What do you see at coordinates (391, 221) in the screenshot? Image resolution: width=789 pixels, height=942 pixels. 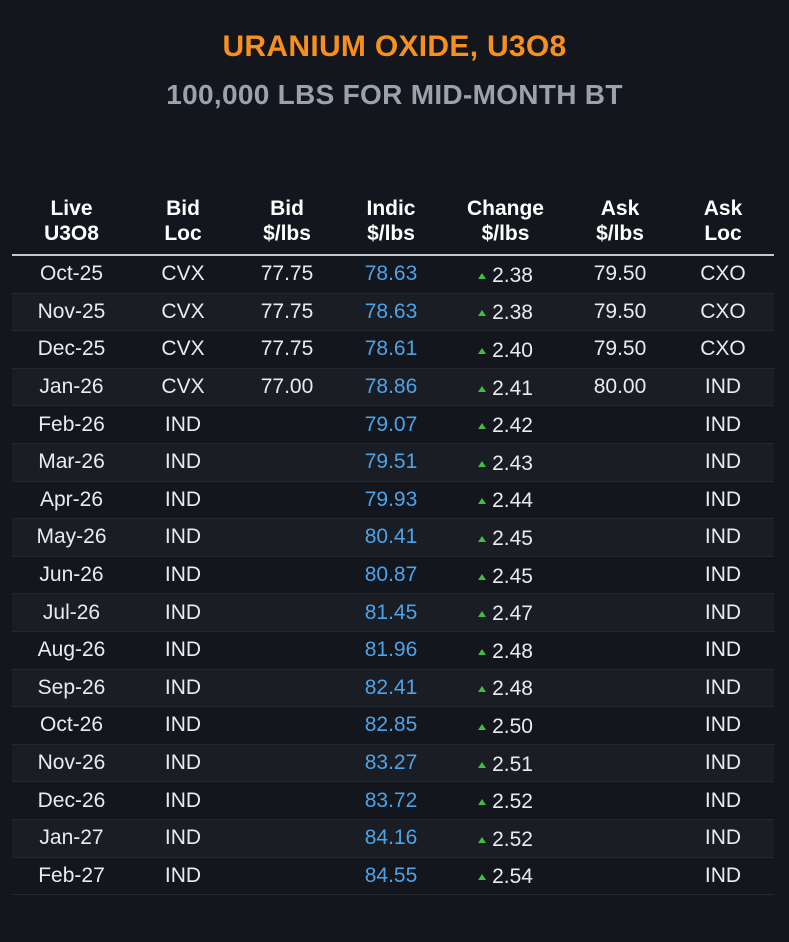 I see `column-header-indic: Indic $/lbs` at bounding box center [391, 221].